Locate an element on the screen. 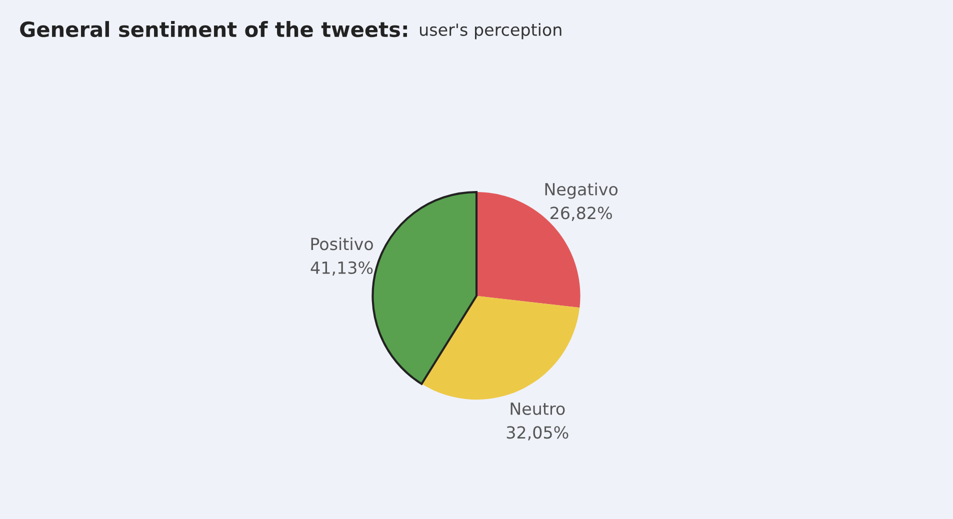  slice-label: Negativo is located at coordinates (581, 190).